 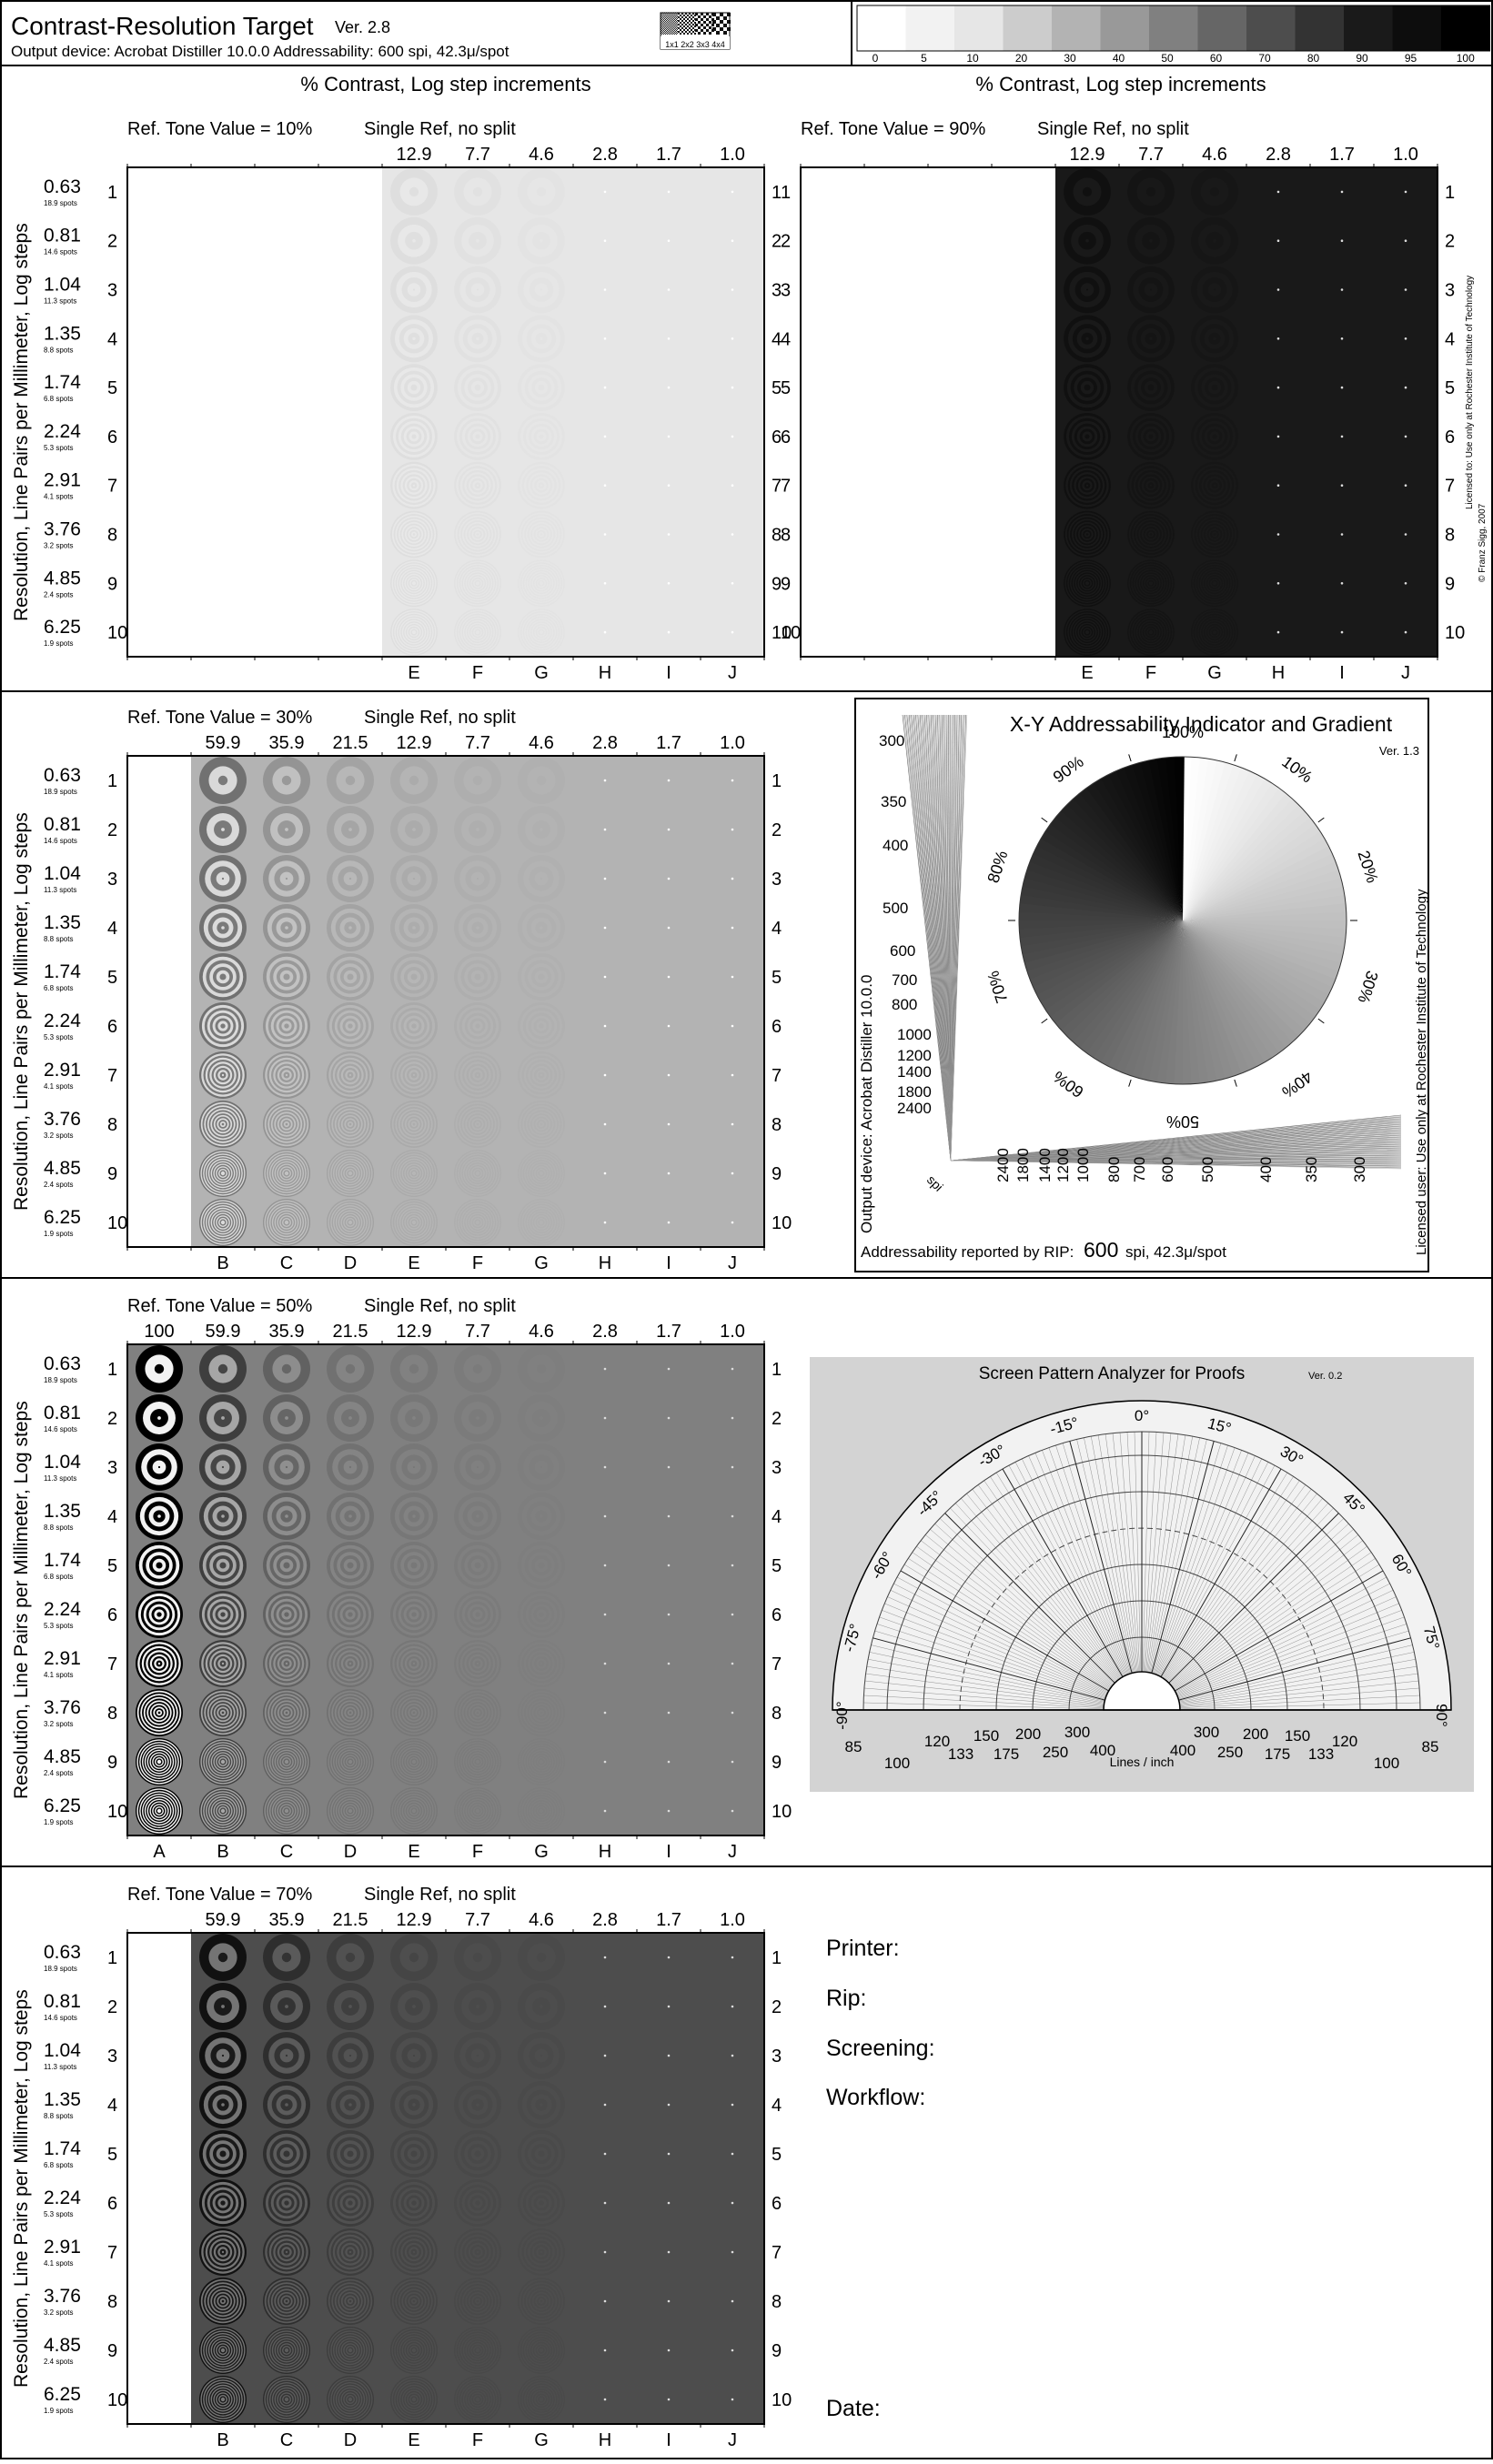 What do you see at coordinates (159, 1332) in the screenshot?
I see `contrast-value: 100` at bounding box center [159, 1332].